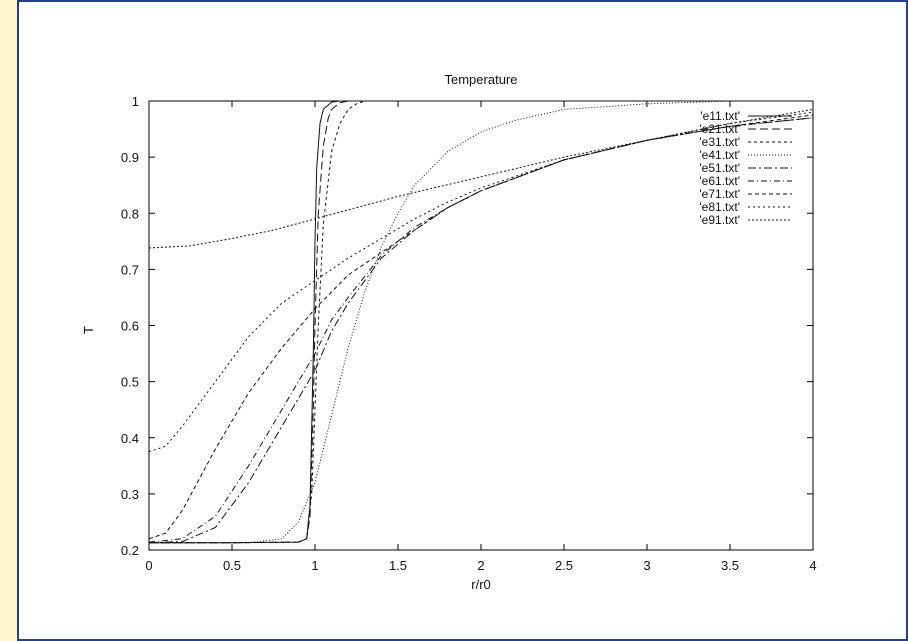 The width and height of the screenshot is (908, 641). Describe the element at coordinates (232, 565) in the screenshot. I see `x-tick-label: 0.5` at that location.